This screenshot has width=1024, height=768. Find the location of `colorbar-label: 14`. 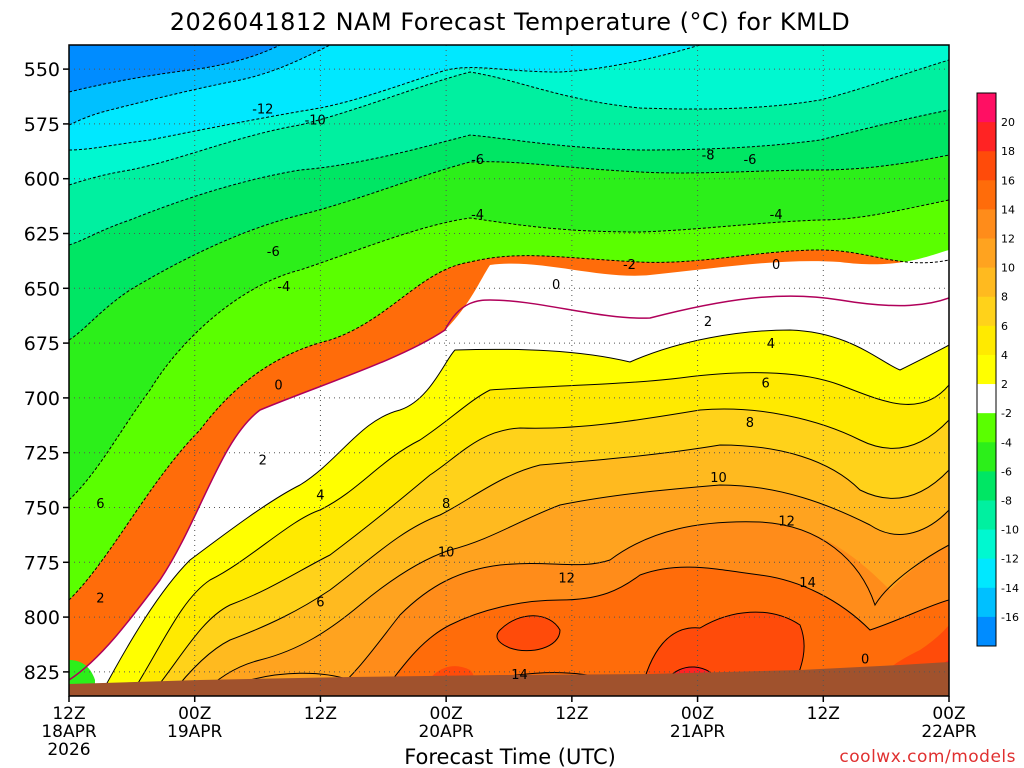

colorbar-label: 14 is located at coordinates (1008, 209).